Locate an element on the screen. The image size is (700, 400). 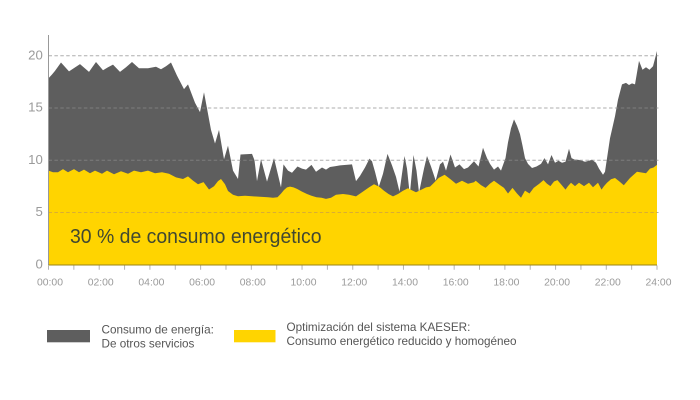
svg-text: 06:00 is located at coordinates (202, 283).